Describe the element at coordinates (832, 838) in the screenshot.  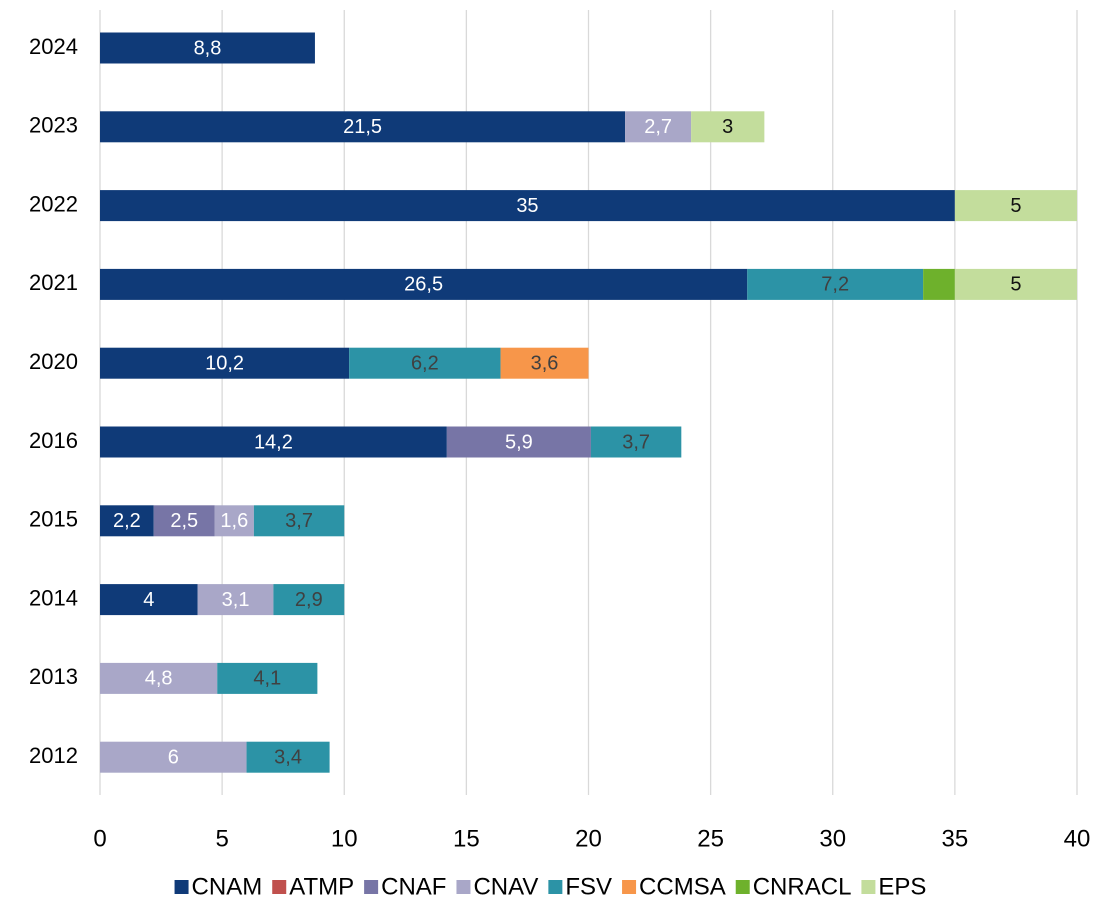
I see `x-tick-label: 30` at that location.